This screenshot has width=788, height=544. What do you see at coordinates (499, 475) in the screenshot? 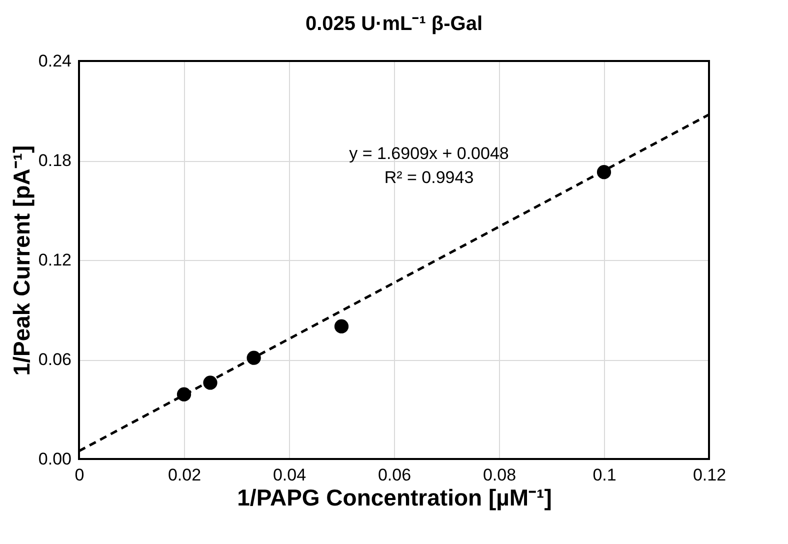
I see `x-tick-label: 0.08` at bounding box center [499, 475].